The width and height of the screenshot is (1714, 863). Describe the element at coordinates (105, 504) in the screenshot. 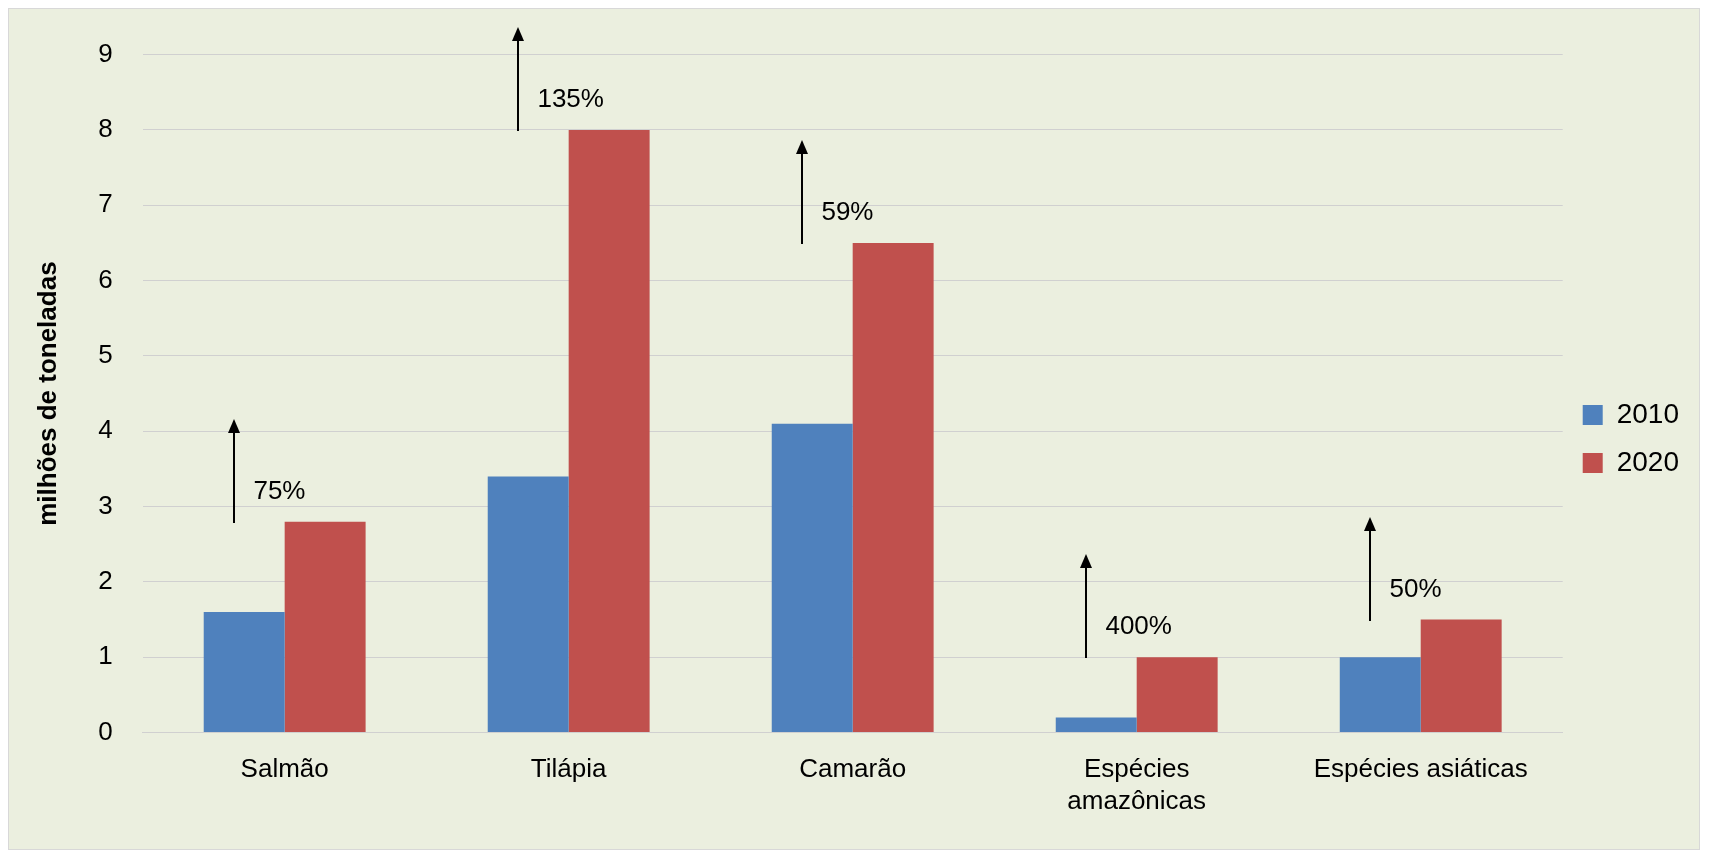

I see `y-tick-label: 3` at that location.